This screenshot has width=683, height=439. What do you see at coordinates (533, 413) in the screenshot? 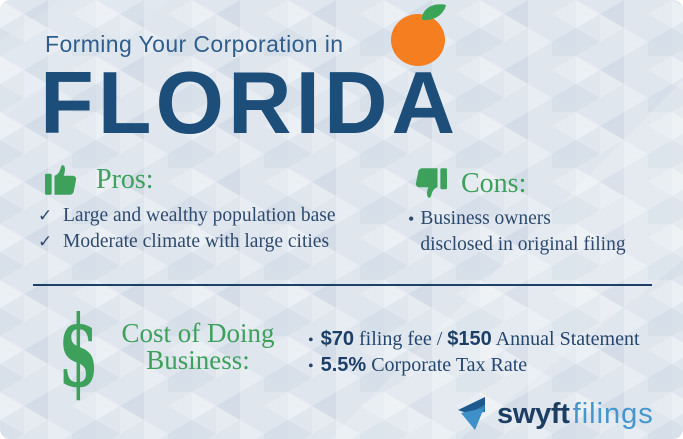
I see `brand-name-bold: swyft` at bounding box center [533, 413].